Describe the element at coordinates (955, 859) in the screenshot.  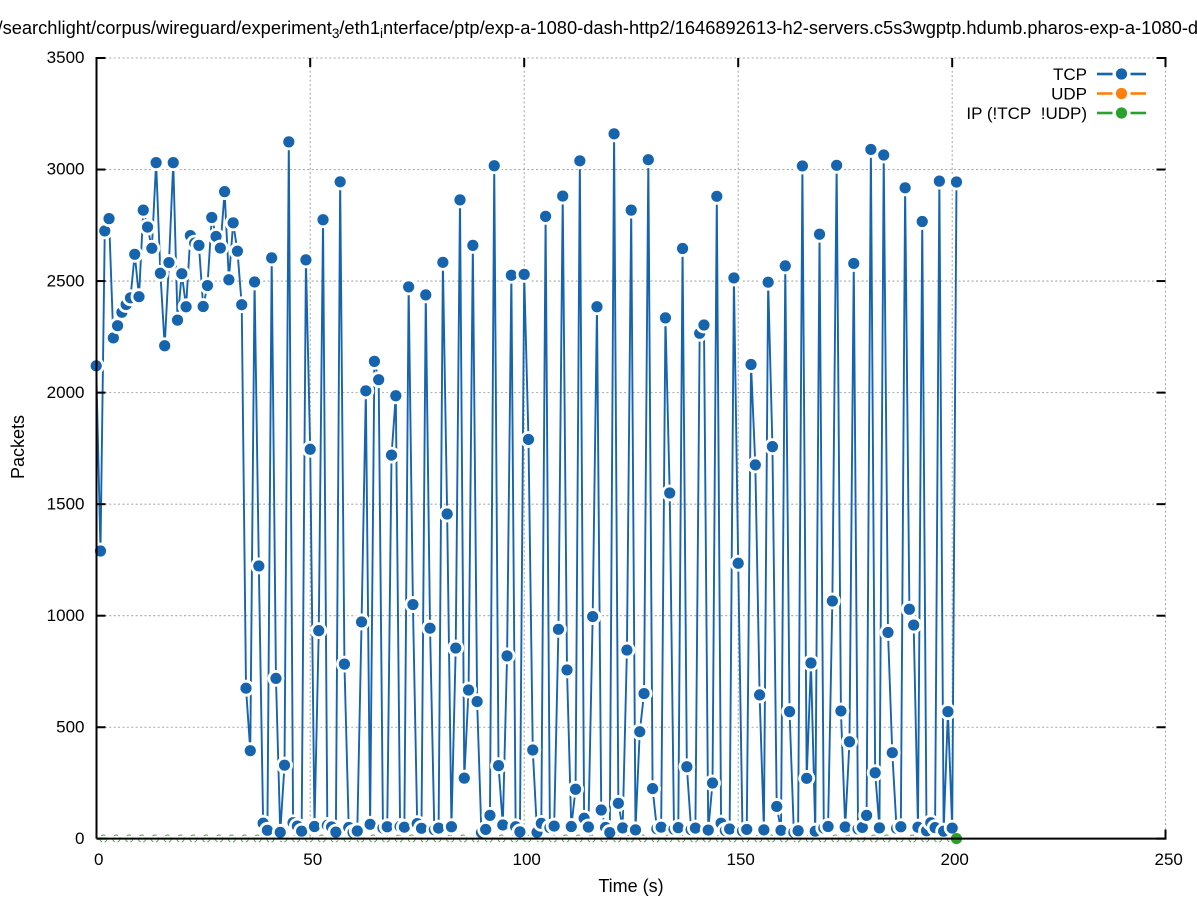
I see `svg-text: 200` at that location.